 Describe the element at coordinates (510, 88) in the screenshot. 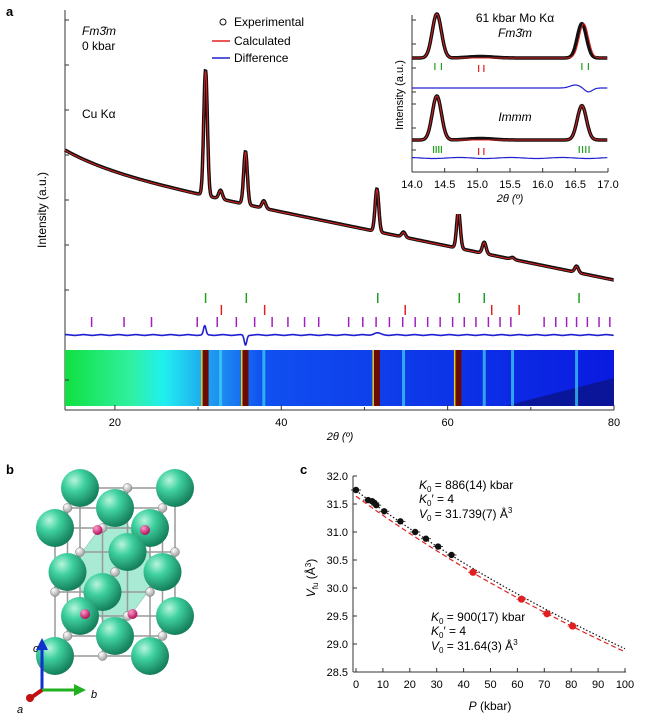

I see `inset-difference-fm3m` at that location.